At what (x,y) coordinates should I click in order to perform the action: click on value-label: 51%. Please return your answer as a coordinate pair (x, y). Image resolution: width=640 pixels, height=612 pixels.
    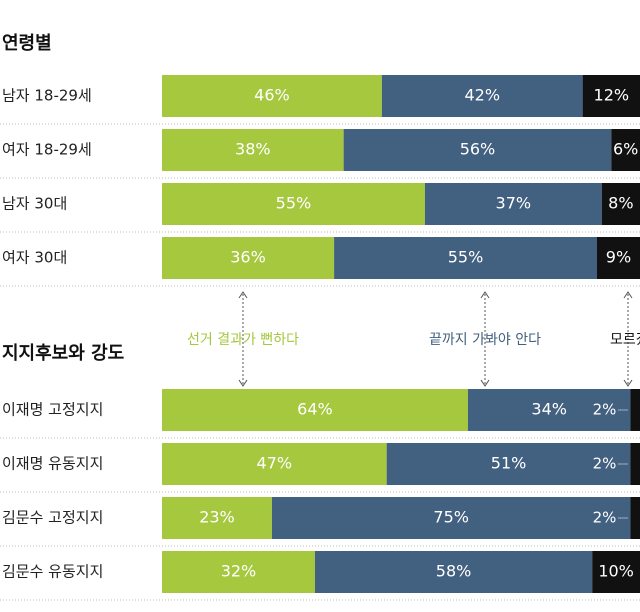
    Looking at the image, I should click on (509, 463).